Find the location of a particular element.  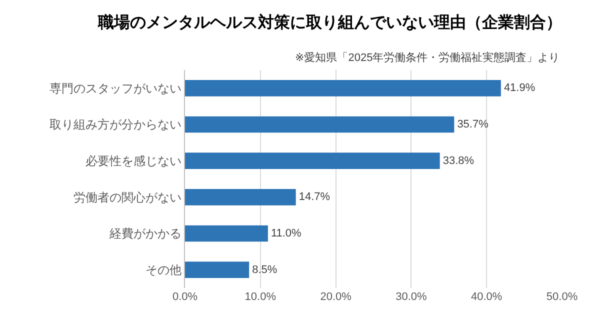

y-tick-label: 労働者の関心がない is located at coordinates (128, 197).